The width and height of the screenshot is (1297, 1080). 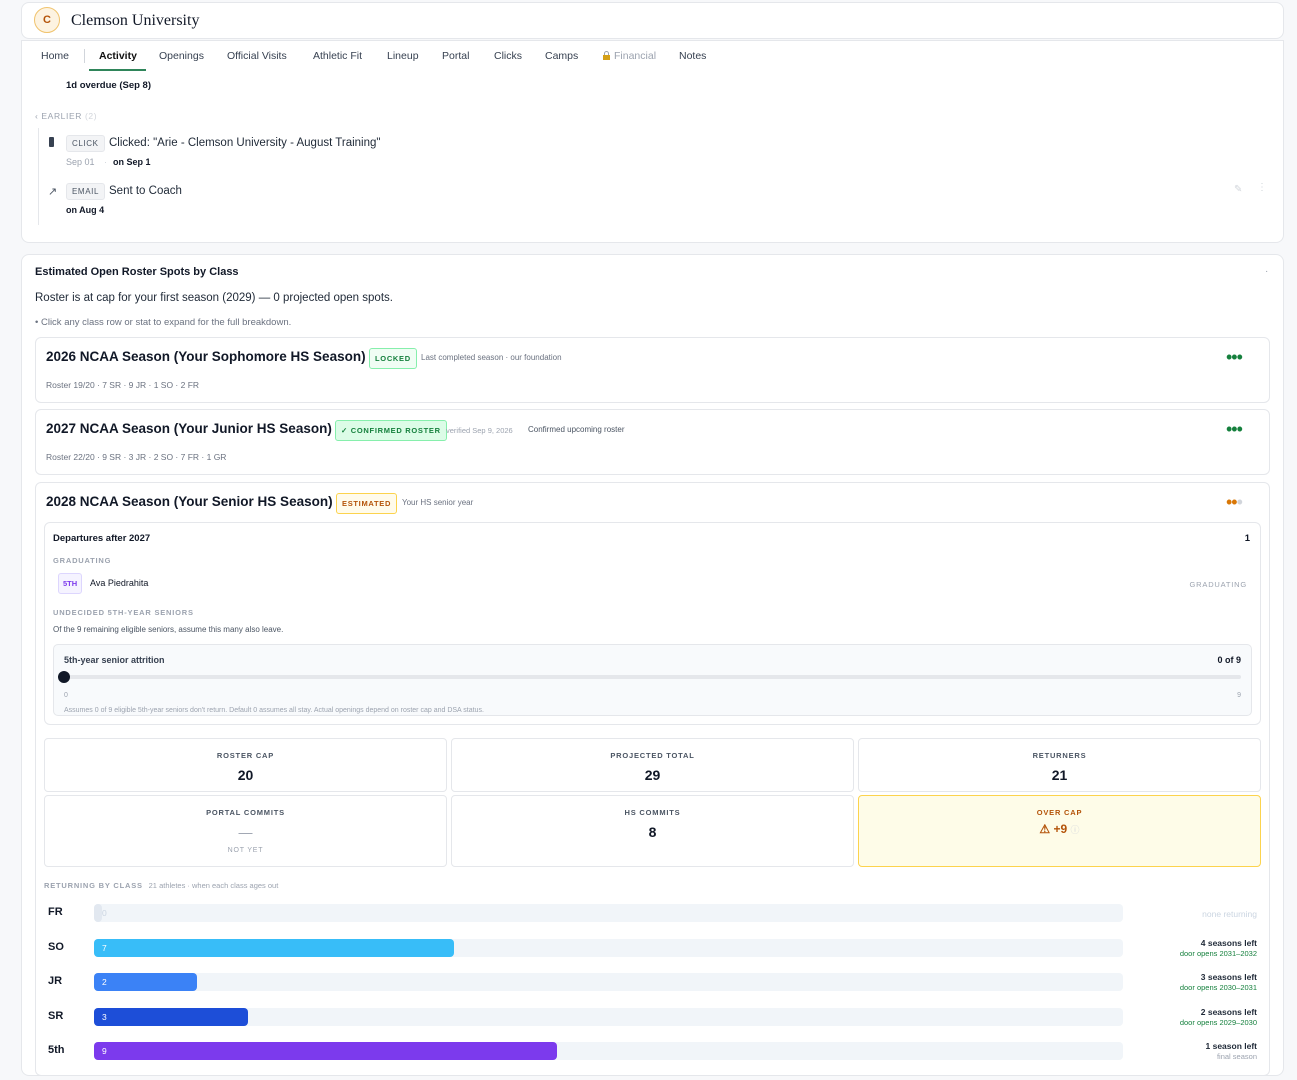 What do you see at coordinates (1228, 942) in the screenshot?
I see `seasons-left: 4 seasons left` at bounding box center [1228, 942].